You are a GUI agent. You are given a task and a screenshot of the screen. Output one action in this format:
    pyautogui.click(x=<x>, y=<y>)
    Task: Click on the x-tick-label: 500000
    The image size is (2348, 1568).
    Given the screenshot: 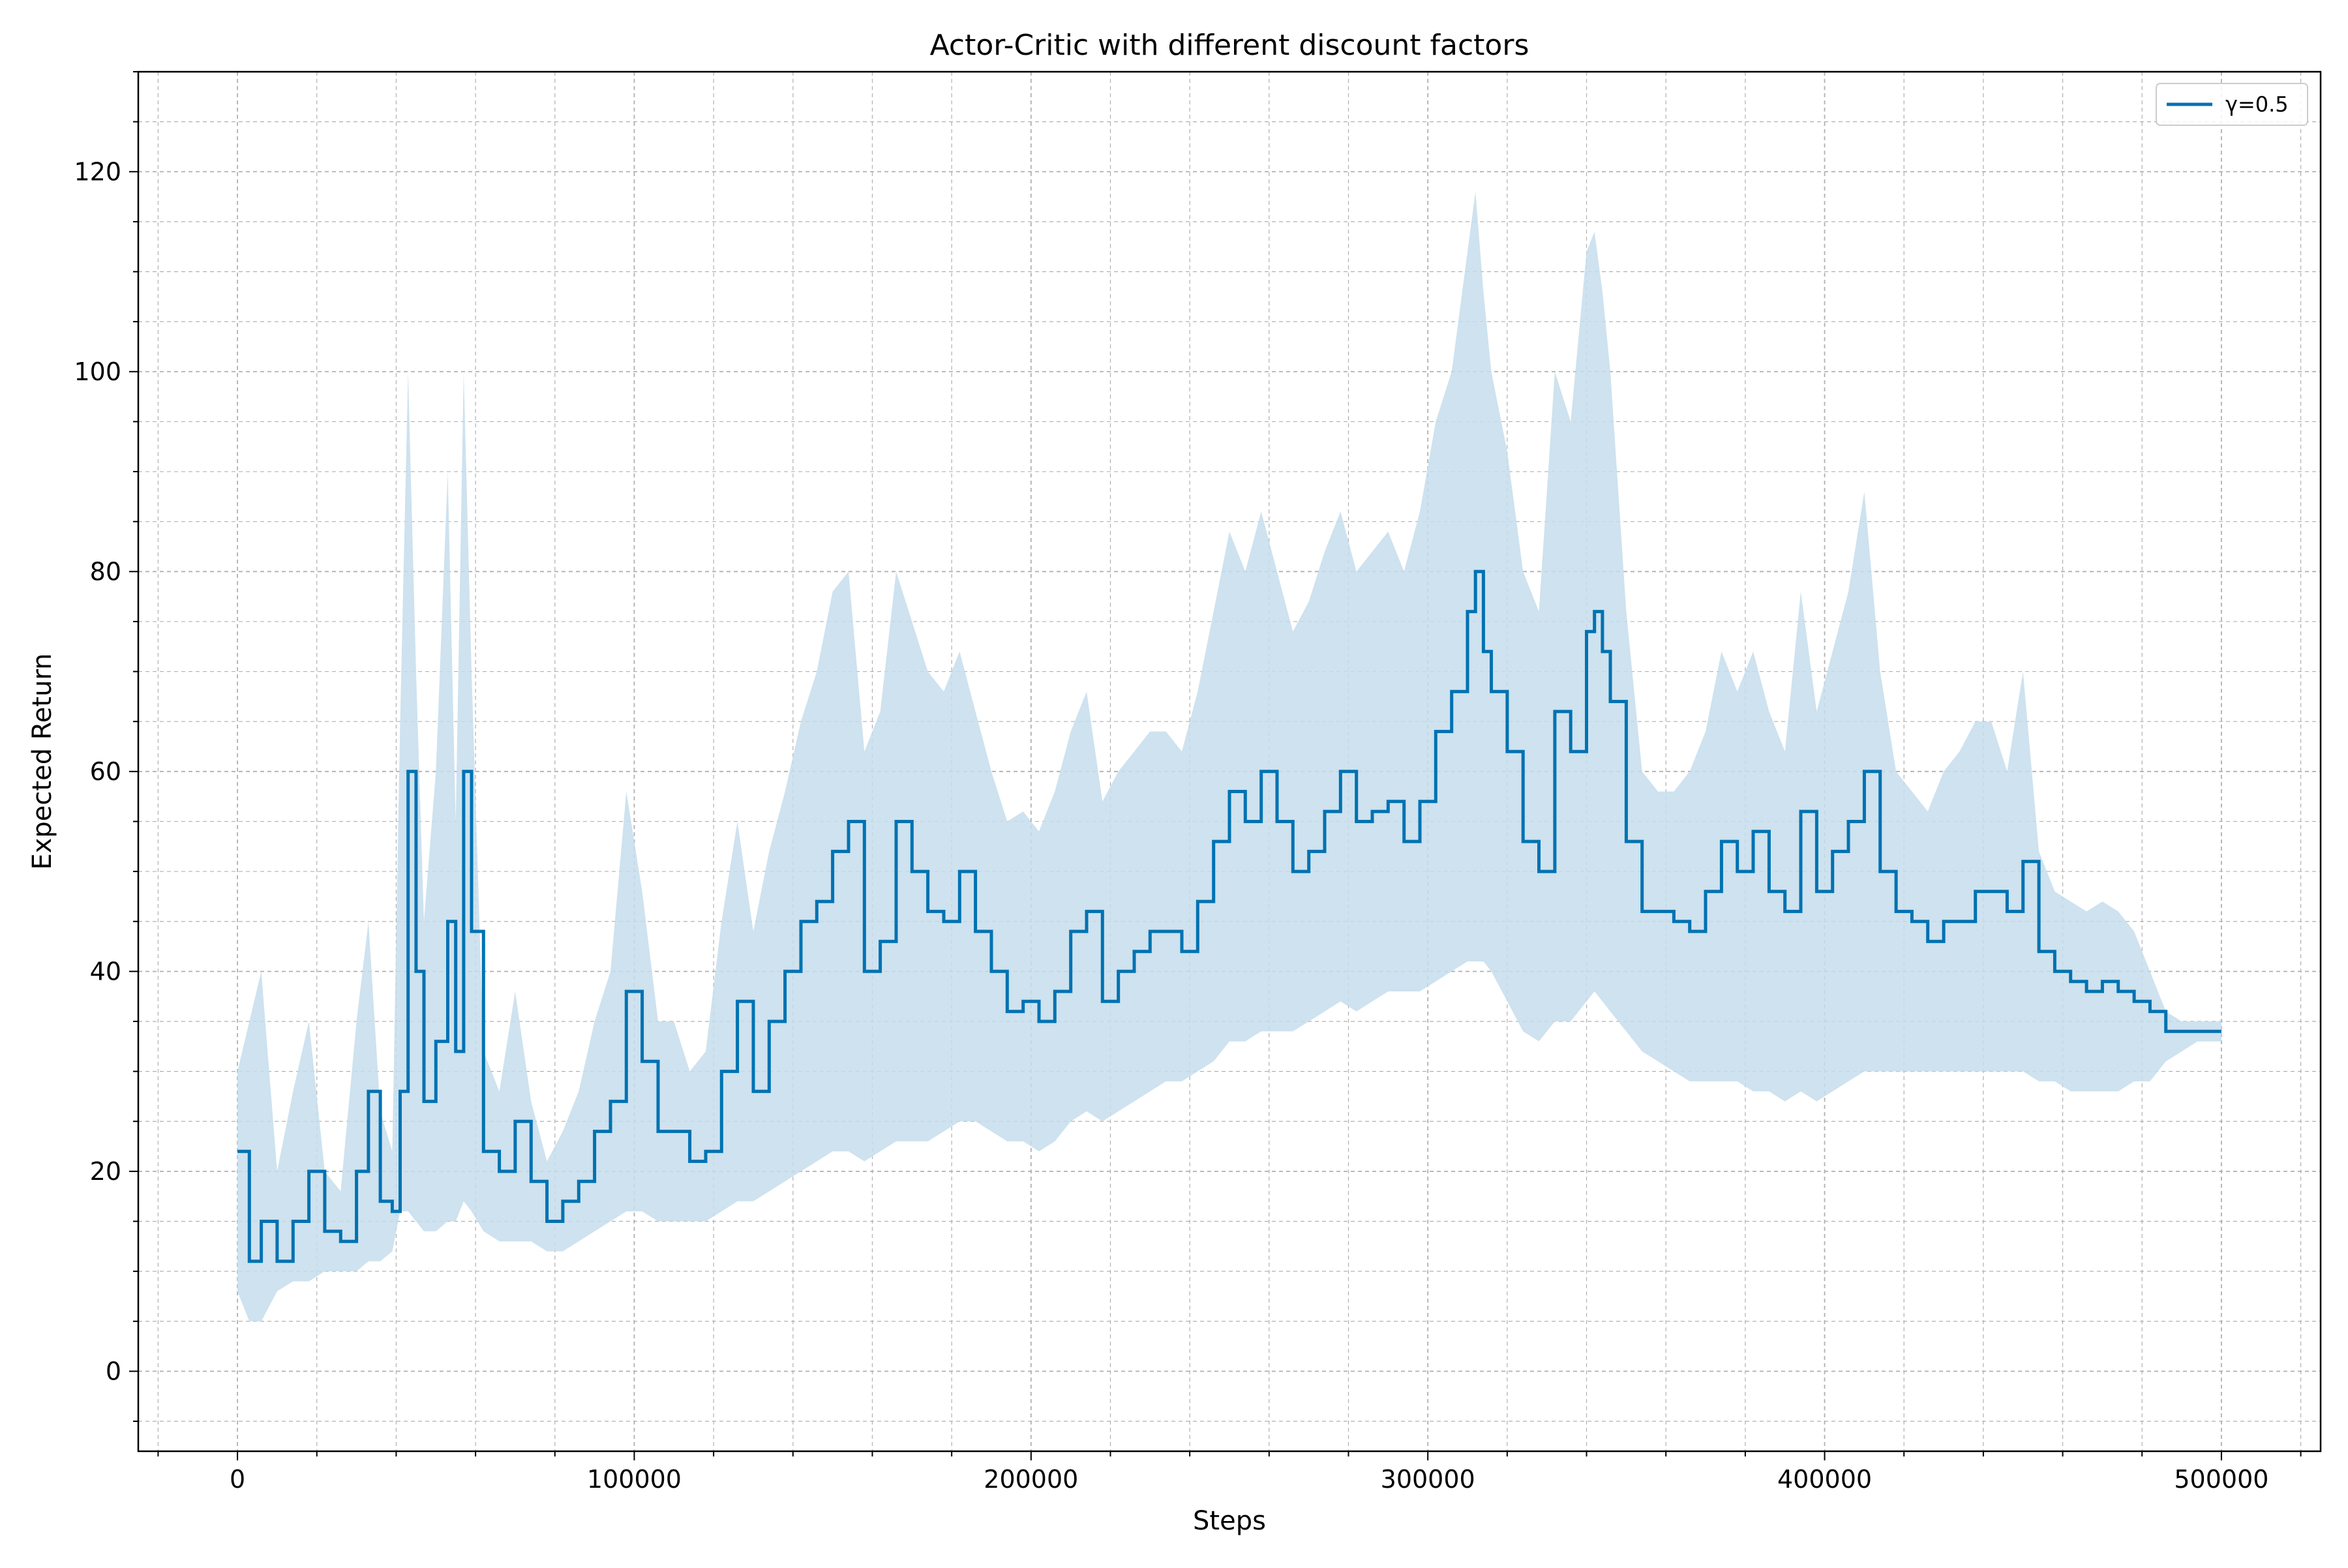 What is the action you would take?
    pyautogui.click(x=2221, y=1479)
    